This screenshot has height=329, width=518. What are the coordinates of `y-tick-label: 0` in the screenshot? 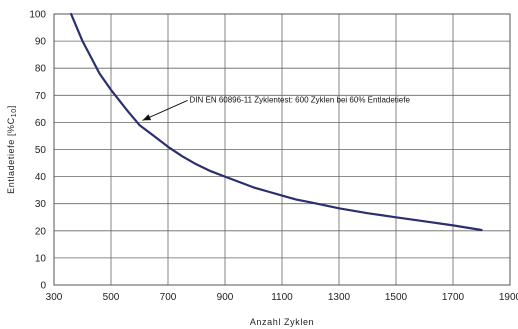 It's located at (43, 286).